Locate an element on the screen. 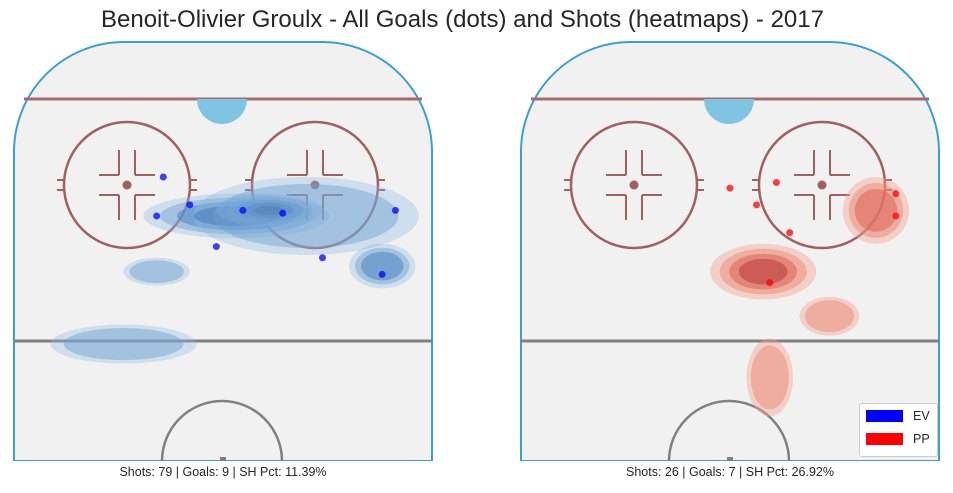 The height and width of the screenshot is (493, 953). legend-label-pp: PP is located at coordinates (921, 439).